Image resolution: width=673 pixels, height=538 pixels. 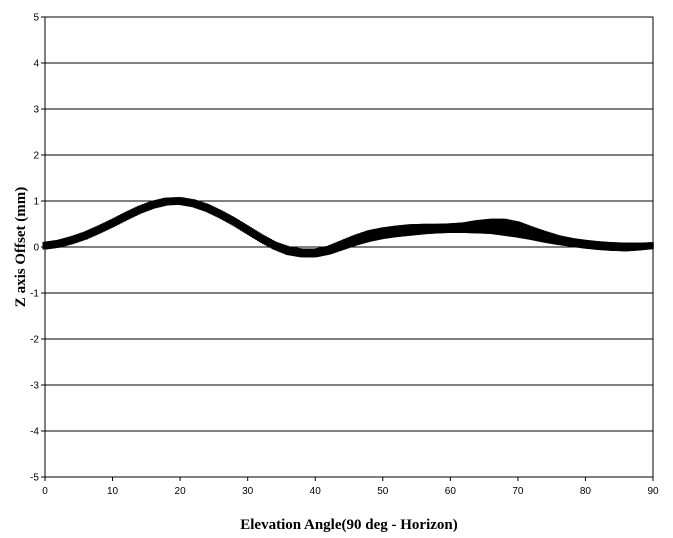 I want to click on y-tick-labels: 5 4 3 2 1 0 -1 -2 -3 -4 -5, so click(x=37, y=248).